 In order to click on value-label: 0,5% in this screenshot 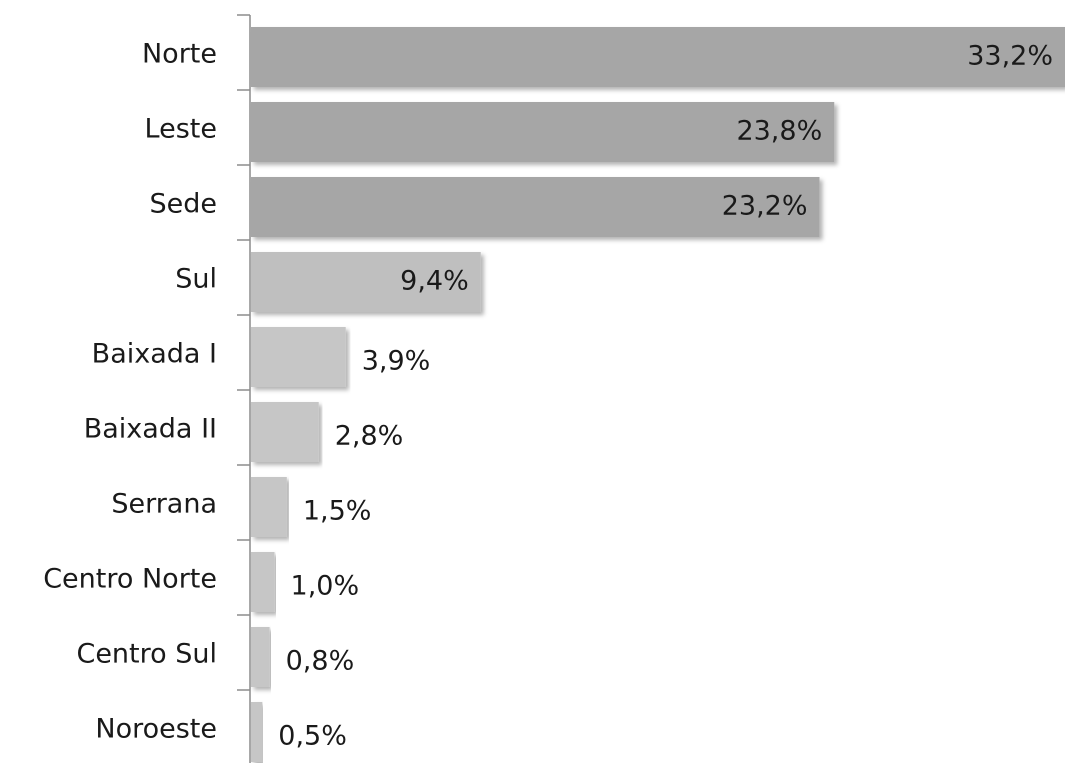, I will do `click(312, 736)`.